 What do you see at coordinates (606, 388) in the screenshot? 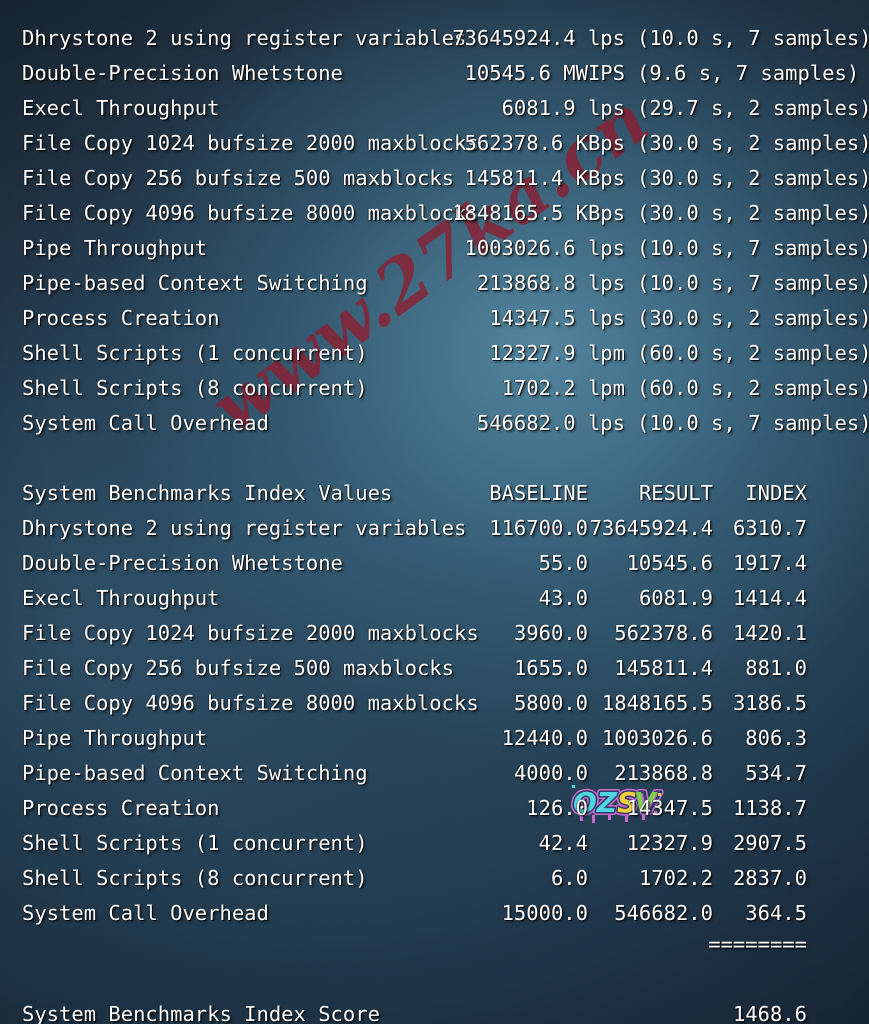
I see `benchmark-value-unit: lpm` at bounding box center [606, 388].